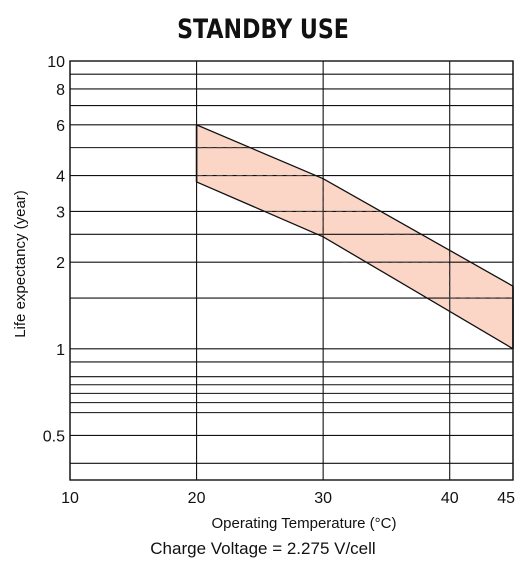 The height and width of the screenshot is (568, 526). I want to click on x-tick-label: 20, so click(197, 498).